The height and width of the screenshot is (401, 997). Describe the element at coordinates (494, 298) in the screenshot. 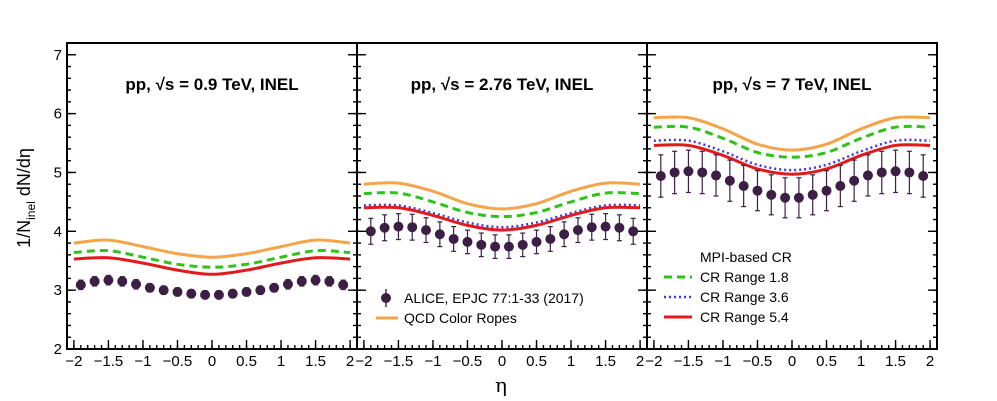

I see `legend-data-label: ALICE, EPJC 77:1-33 (2017)` at that location.